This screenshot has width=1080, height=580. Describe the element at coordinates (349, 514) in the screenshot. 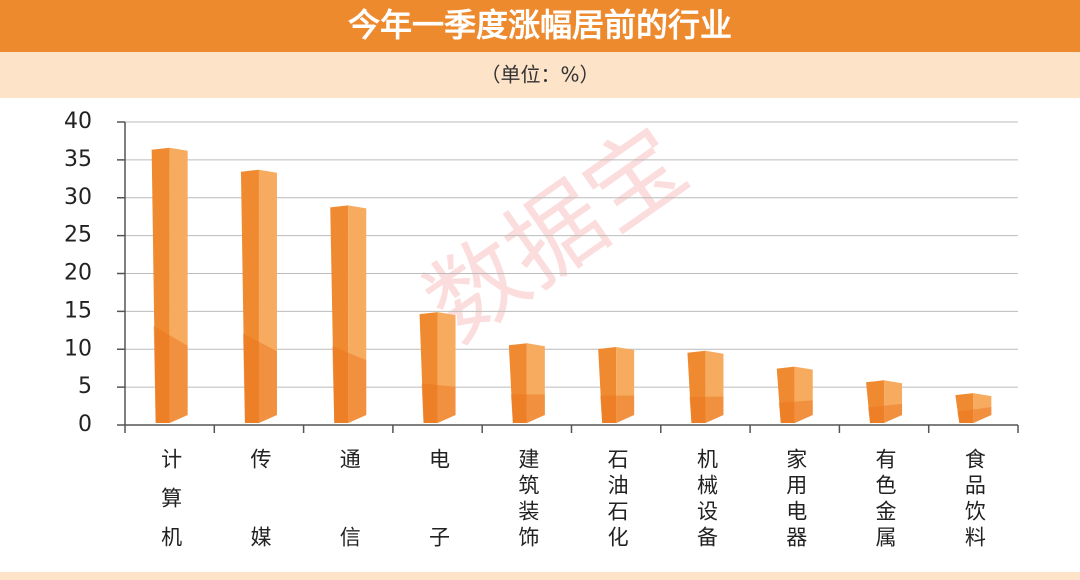

I see `x-tick-label: 通信` at that location.